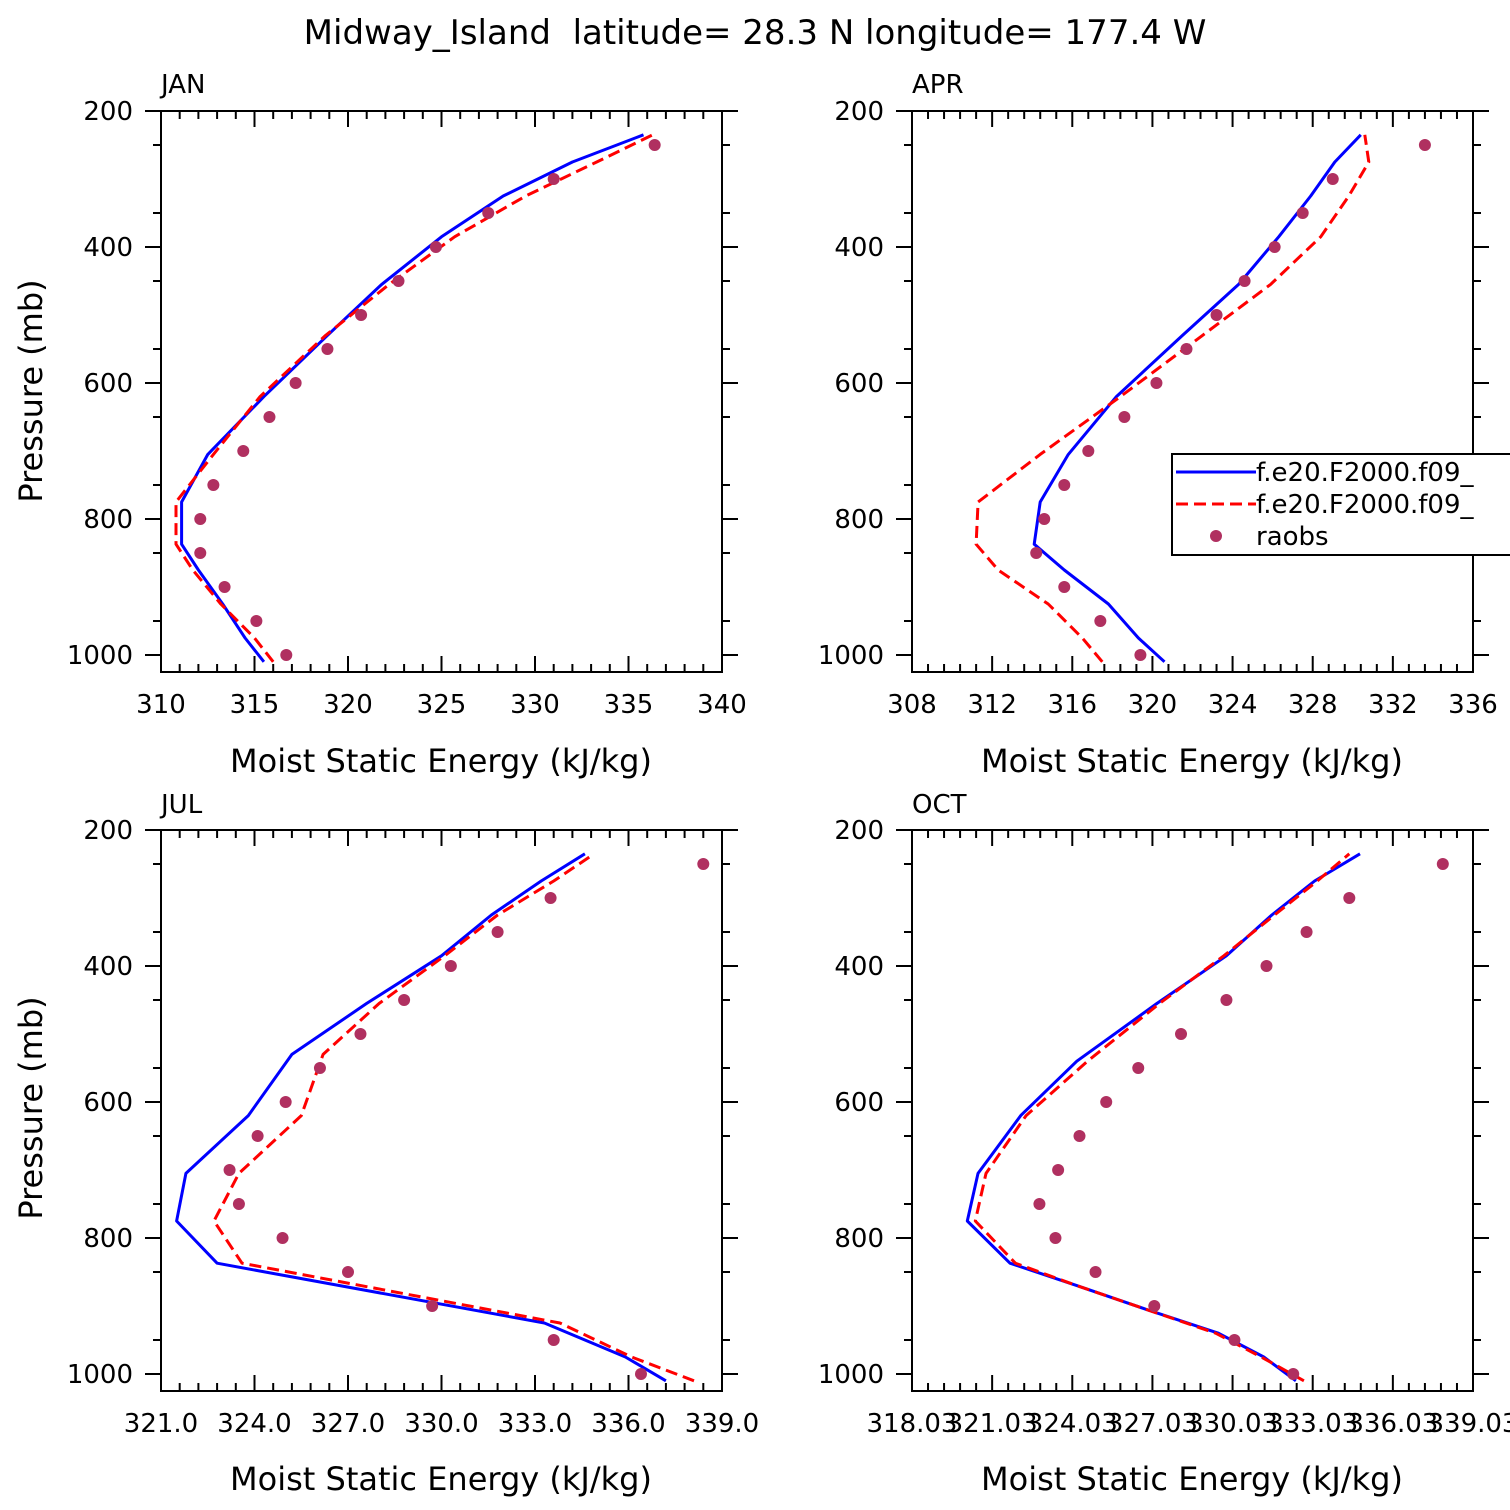 The width and height of the screenshot is (1510, 1510). I want to click on y-axis-label-jul: Pressure (mb), so click(31, 1107).